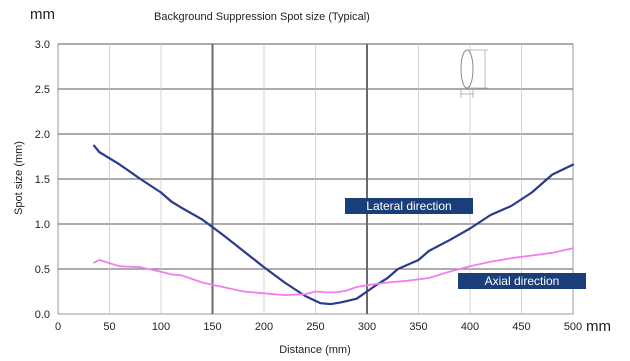  Describe the element at coordinates (42, 14) in the screenshot. I see `y-unit-label: mm` at that location.